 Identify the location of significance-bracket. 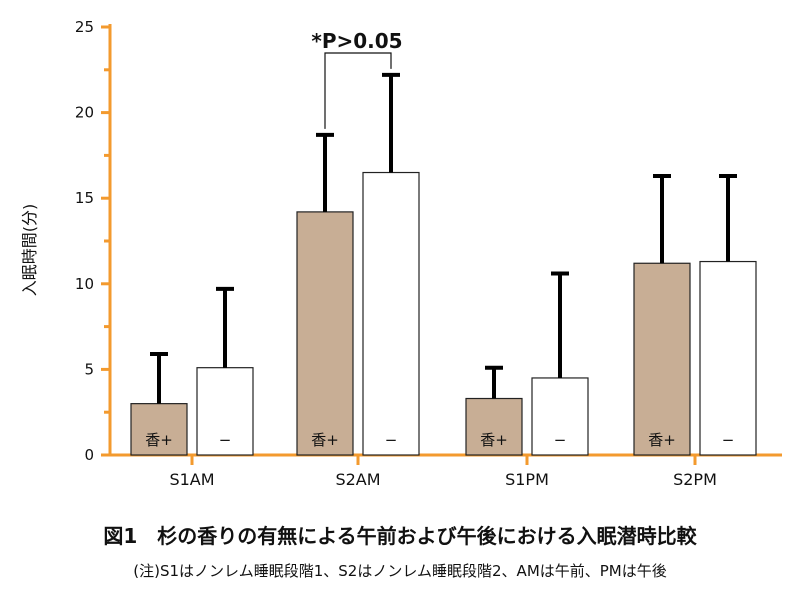
(358, 90).